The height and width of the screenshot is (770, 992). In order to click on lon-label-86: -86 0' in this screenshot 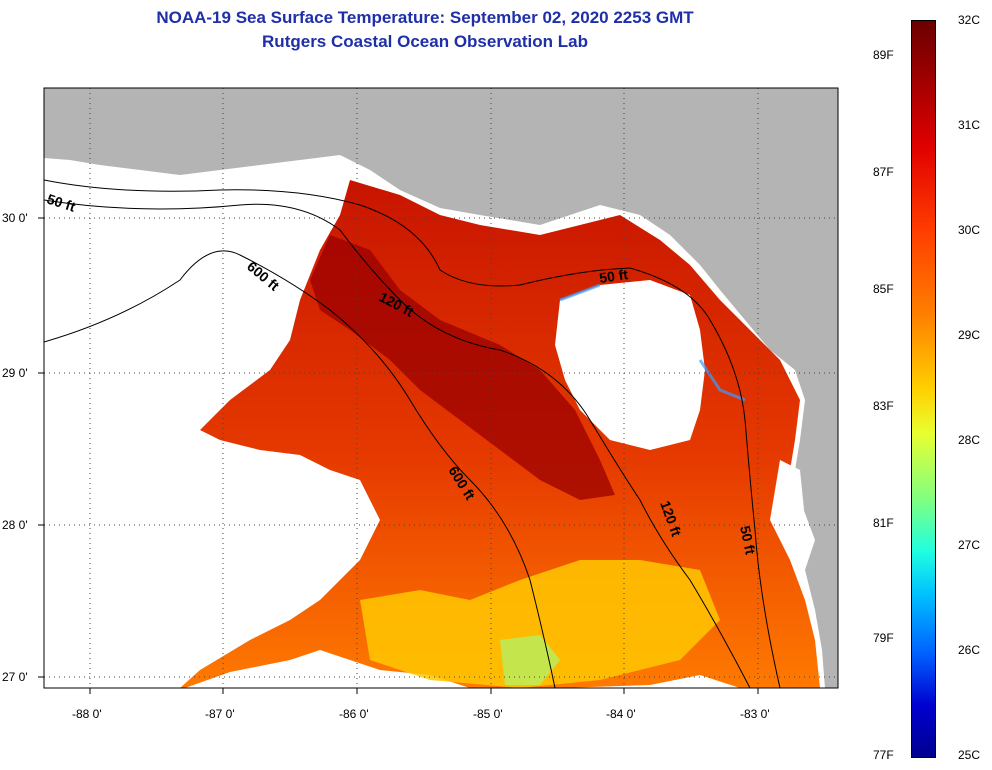, I will do `click(354, 714)`.